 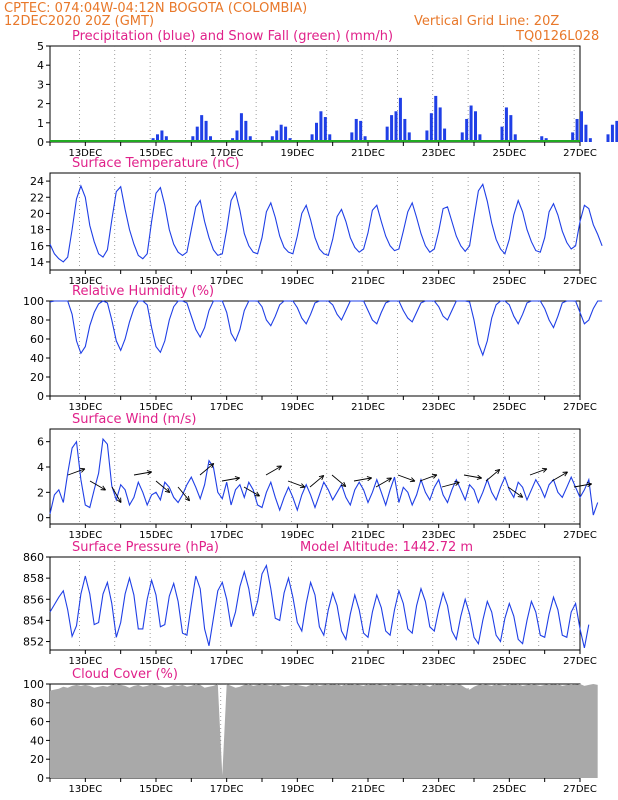 I want to click on wind-line, so click(x=324, y=476).